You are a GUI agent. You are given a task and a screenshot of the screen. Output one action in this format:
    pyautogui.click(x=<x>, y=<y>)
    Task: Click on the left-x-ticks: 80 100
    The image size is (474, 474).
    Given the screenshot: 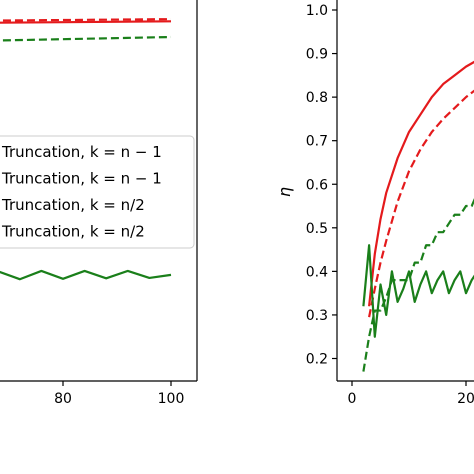 What is the action you would take?
    pyautogui.click(x=119, y=394)
    